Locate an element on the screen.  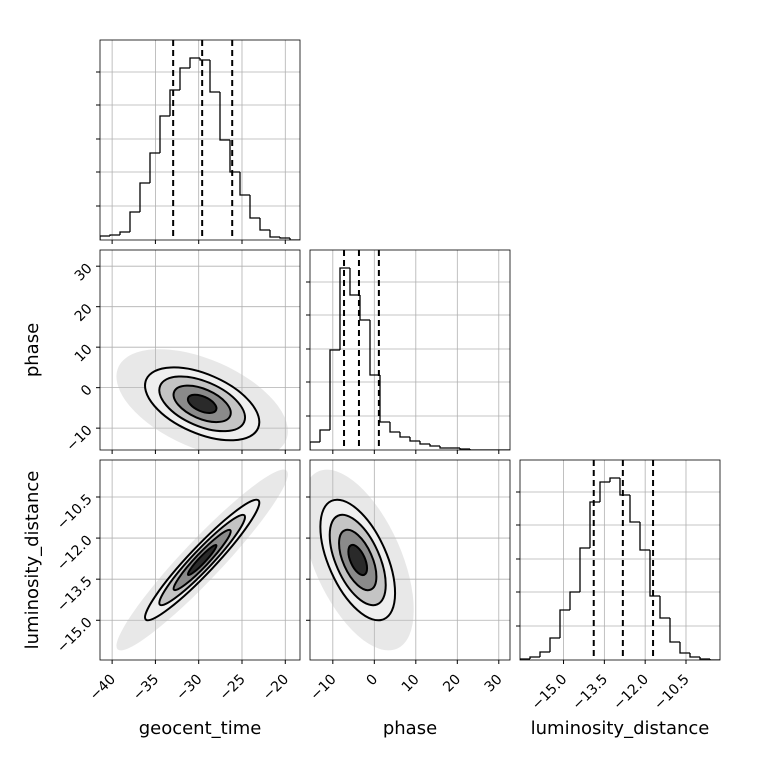
x-tick-label: −10.5 is located at coordinates (672, 693).